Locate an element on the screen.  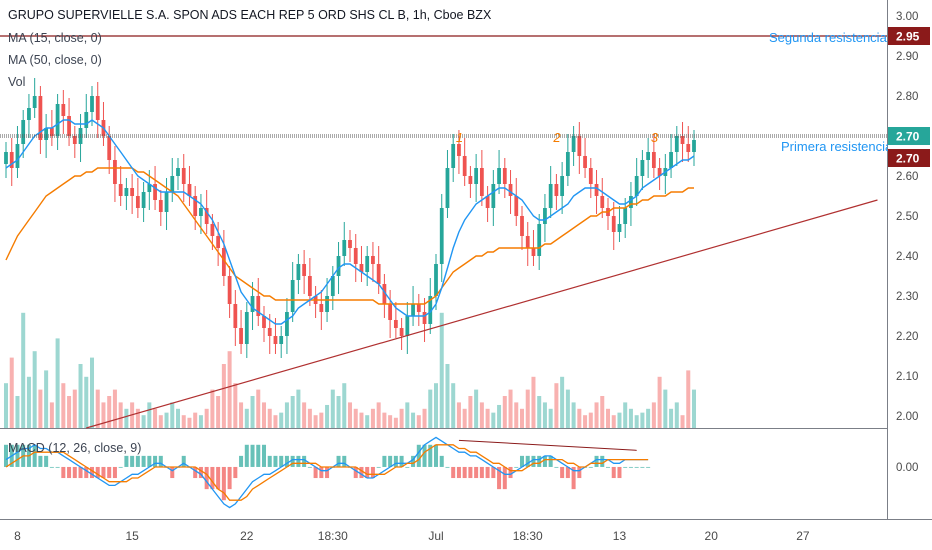
last-price-badge: 2.70 is located at coordinates (908, 159).